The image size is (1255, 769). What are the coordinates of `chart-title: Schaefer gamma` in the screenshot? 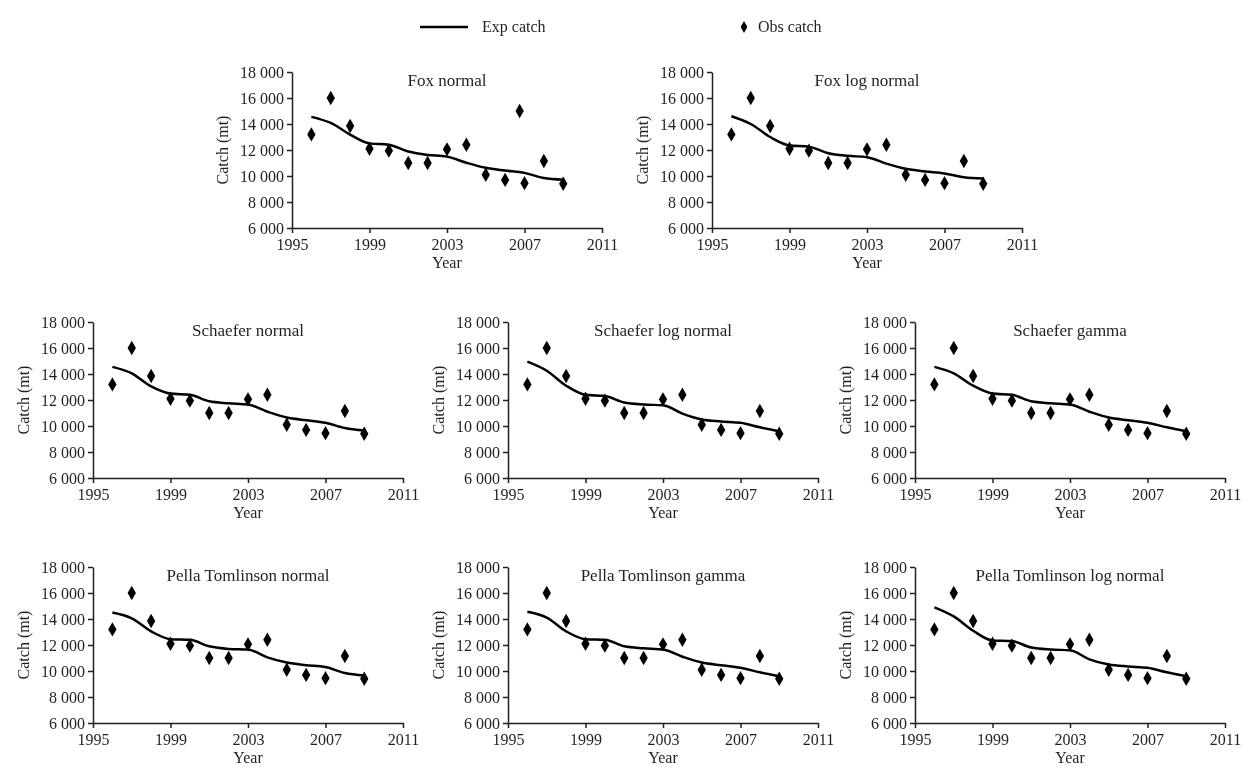 It's located at (1070, 330).